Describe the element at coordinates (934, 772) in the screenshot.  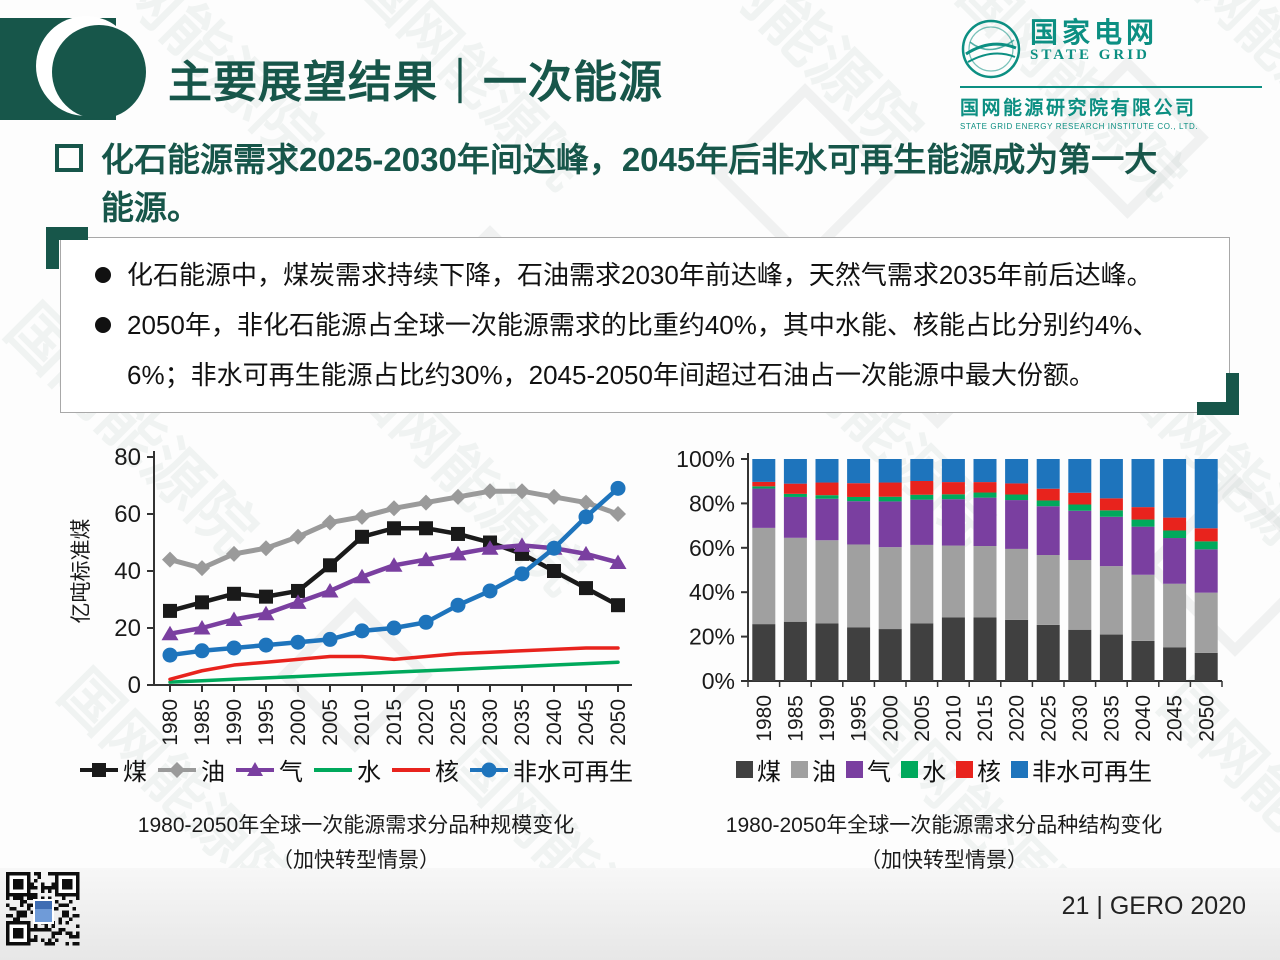
I see `legend-label: 水` at that location.